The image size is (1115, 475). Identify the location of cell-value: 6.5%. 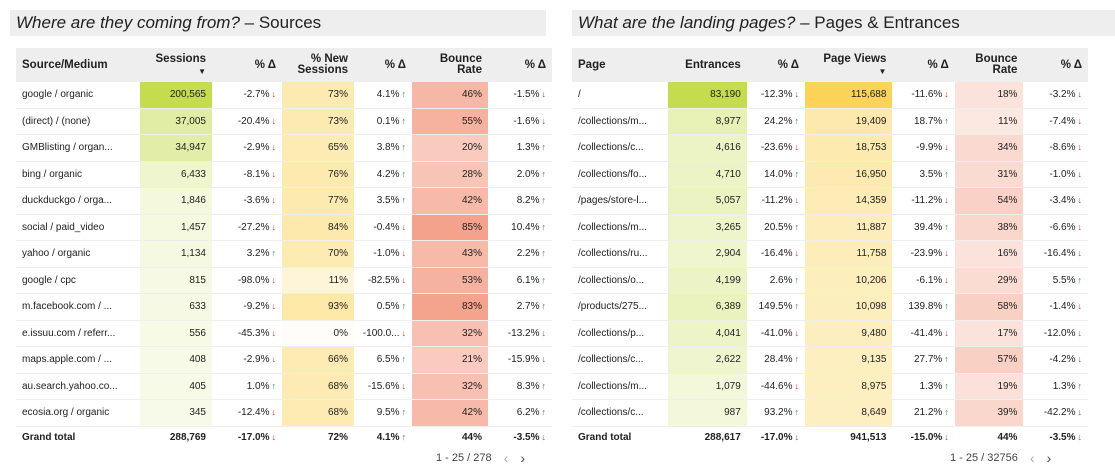
(388, 360).